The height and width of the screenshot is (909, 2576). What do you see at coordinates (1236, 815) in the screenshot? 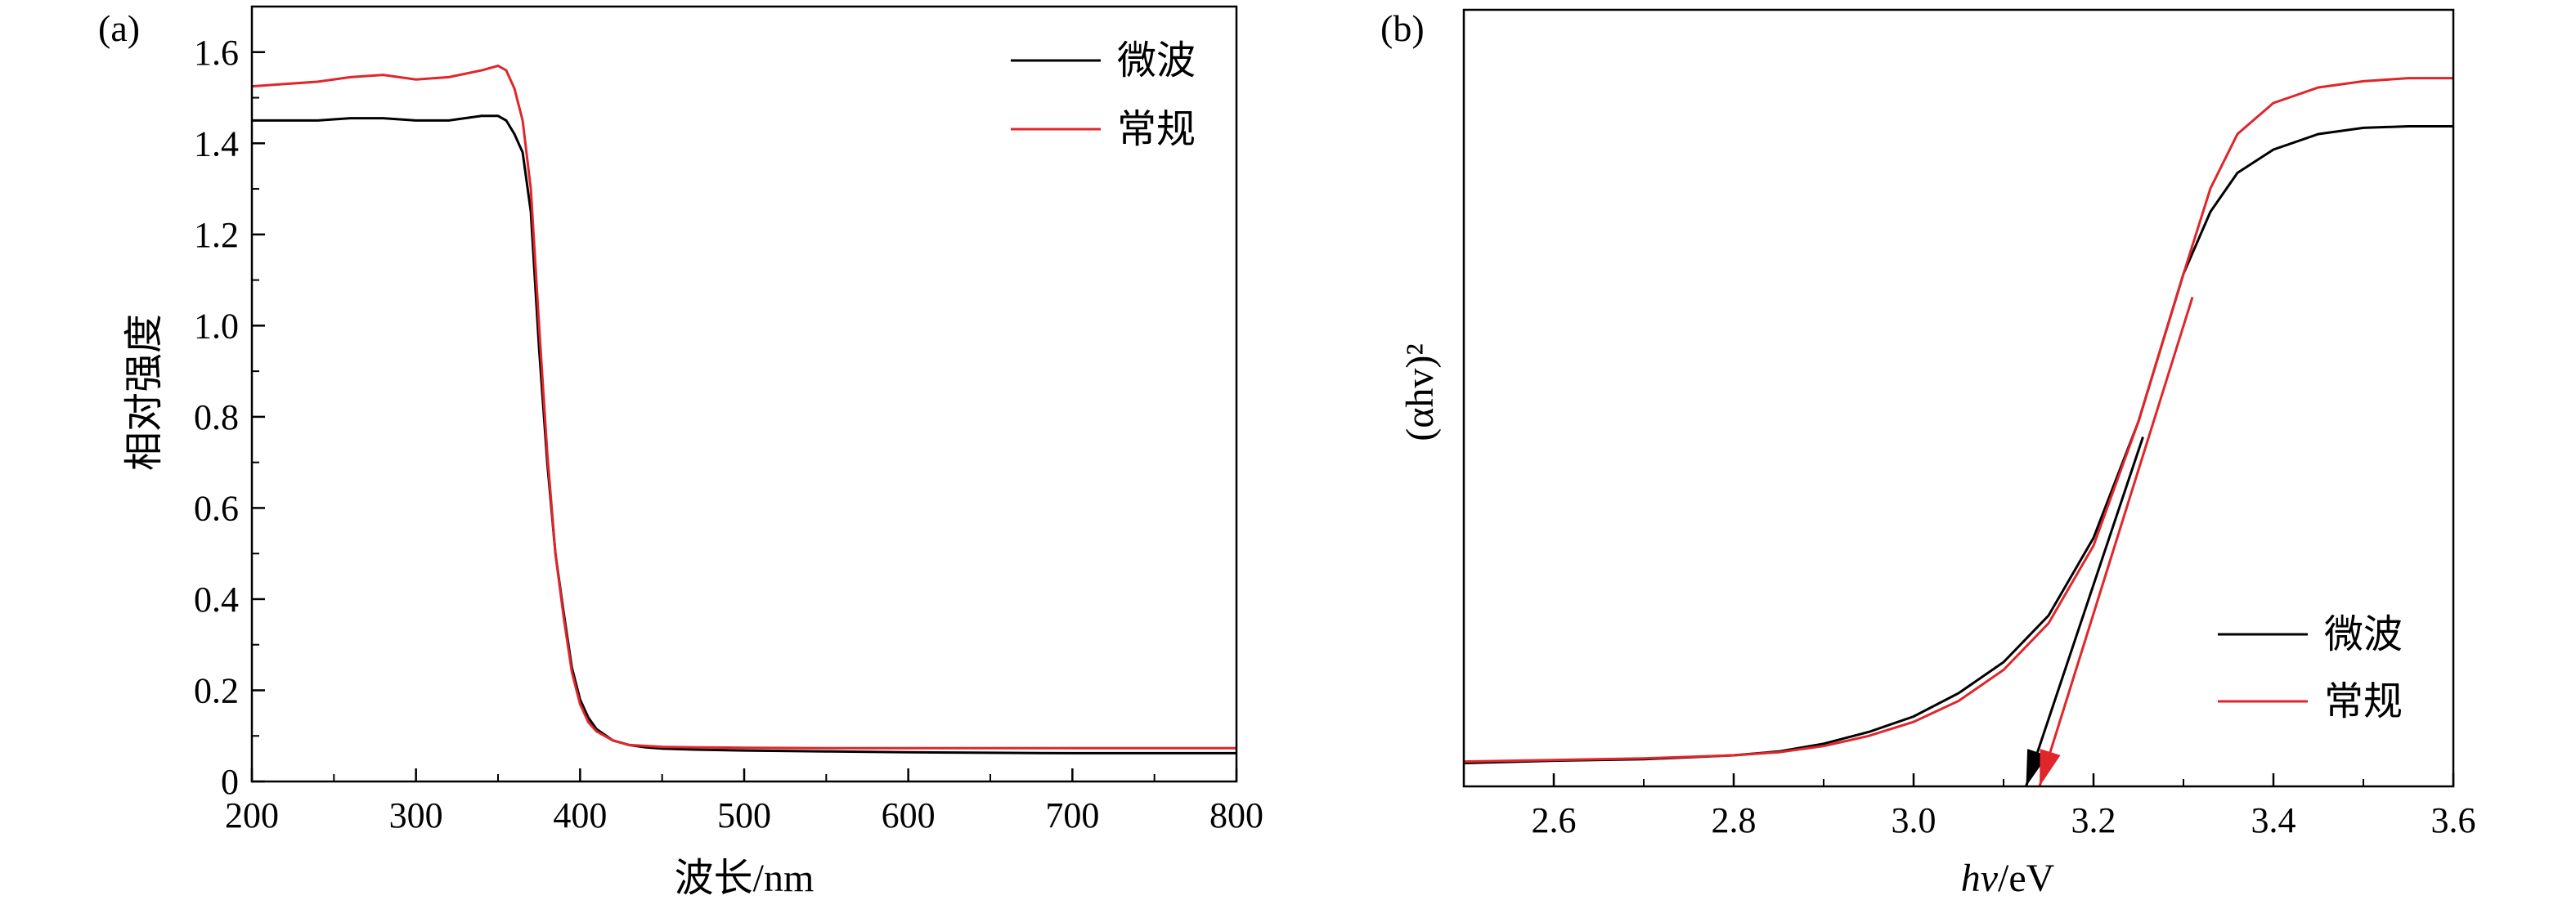
I see `x-tick-label: 800` at bounding box center [1236, 815].